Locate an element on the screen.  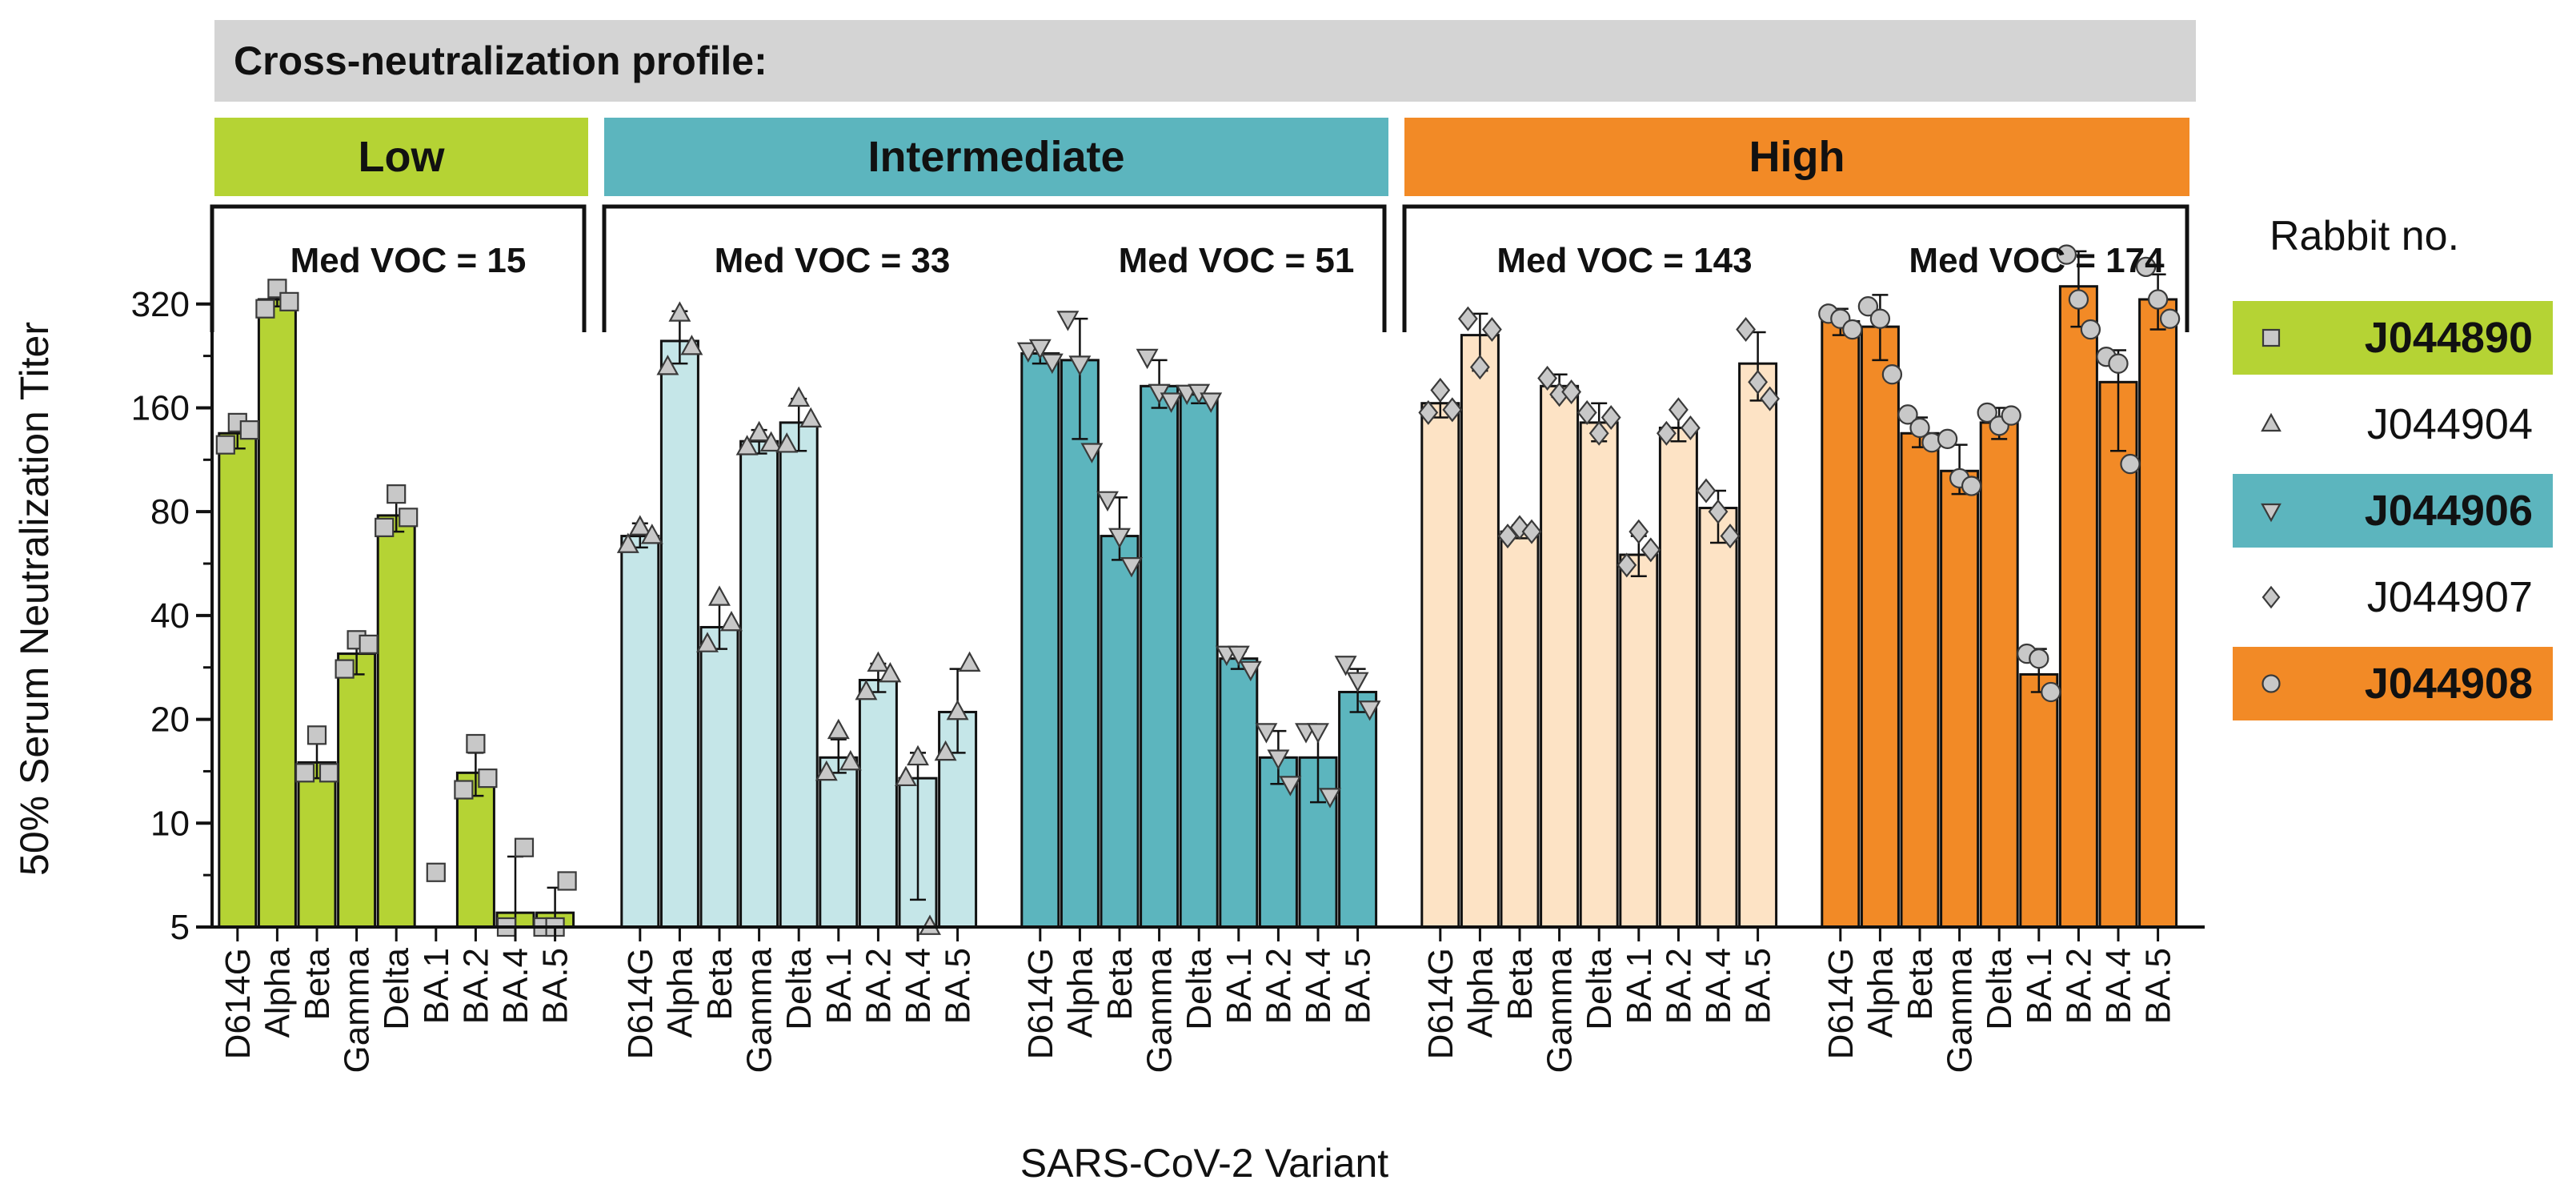
legend-marker-triangle-down-icon is located at coordinates (2271, 513).